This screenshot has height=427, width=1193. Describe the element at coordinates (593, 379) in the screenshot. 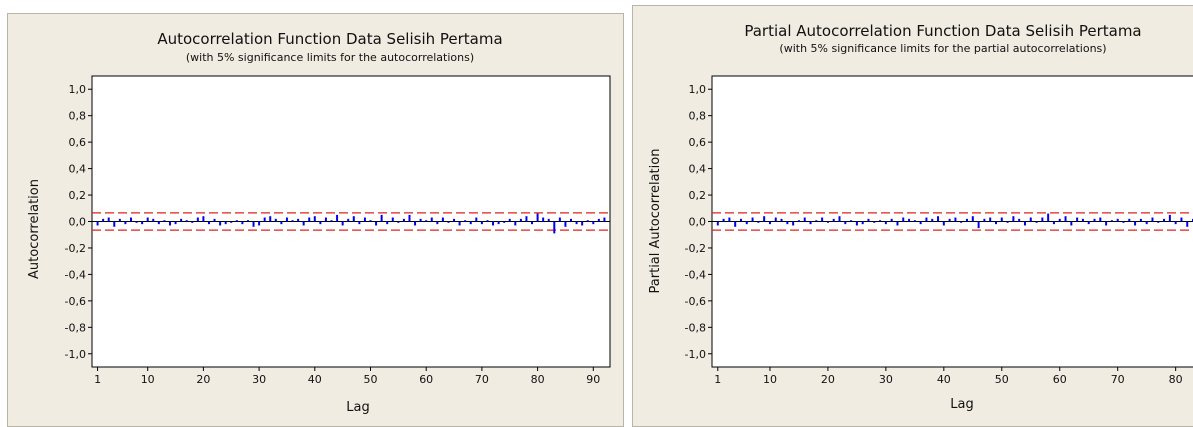

I see `x-tick-label: 90` at that location.